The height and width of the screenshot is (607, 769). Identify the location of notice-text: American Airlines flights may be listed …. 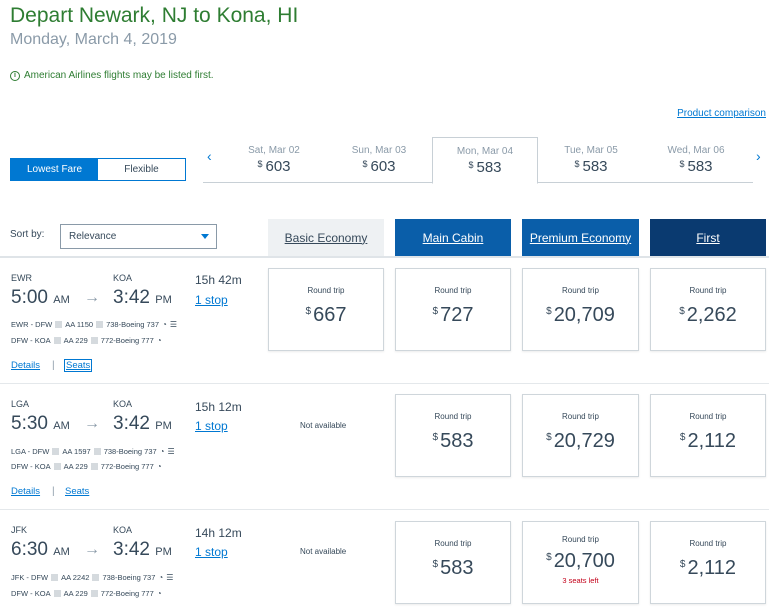
(119, 75).